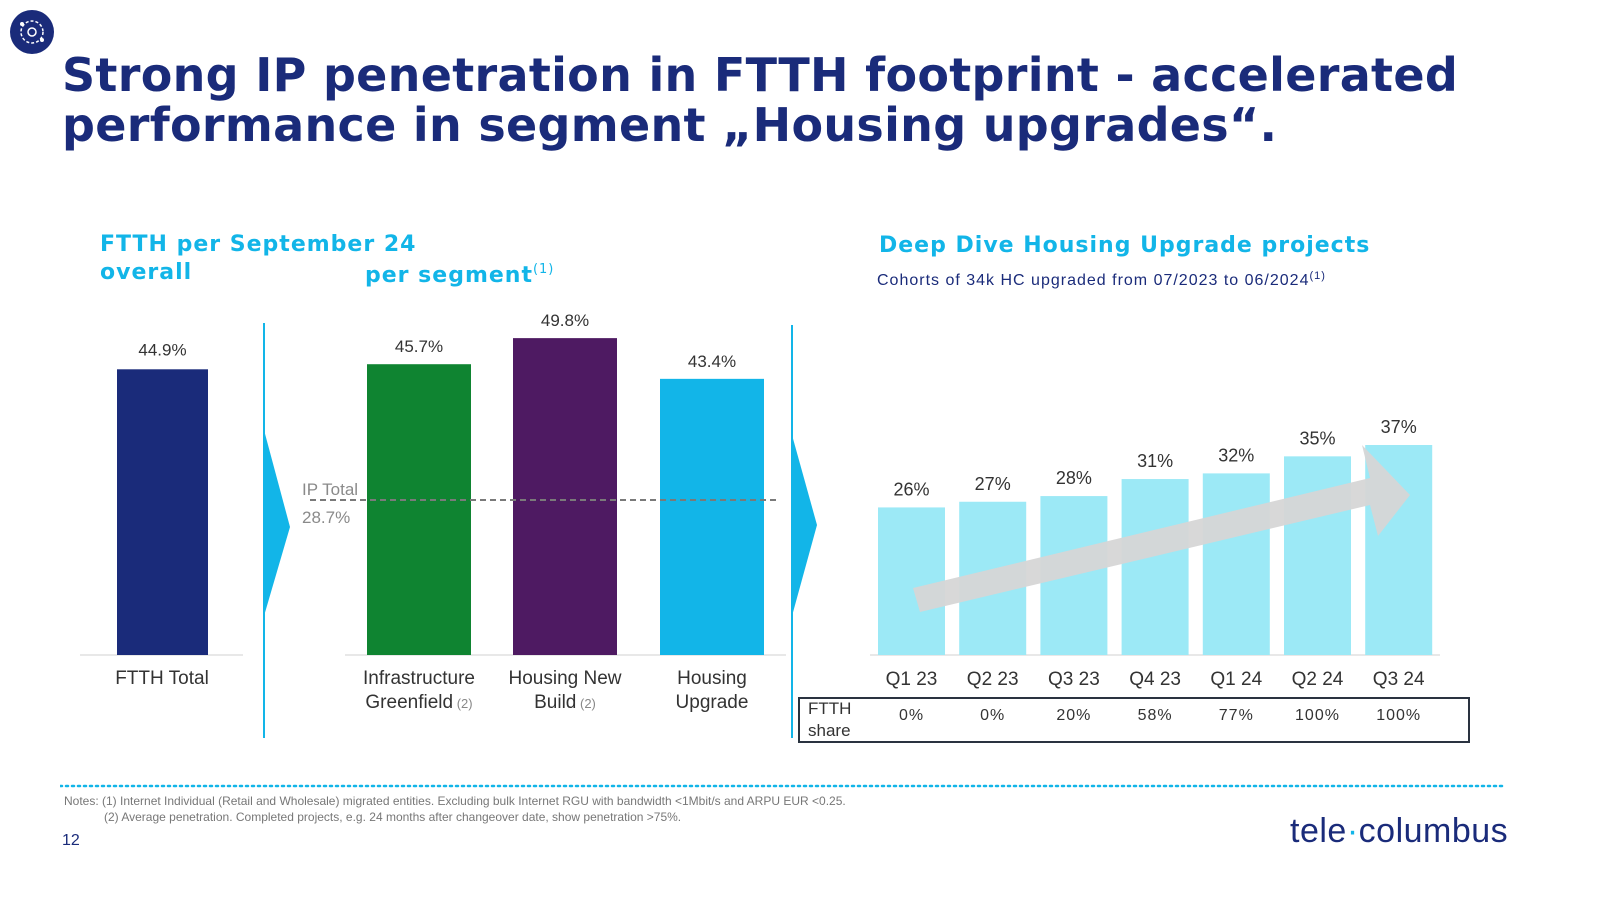  I want to click on ftth-share-label-1: FTTH, so click(830, 708).